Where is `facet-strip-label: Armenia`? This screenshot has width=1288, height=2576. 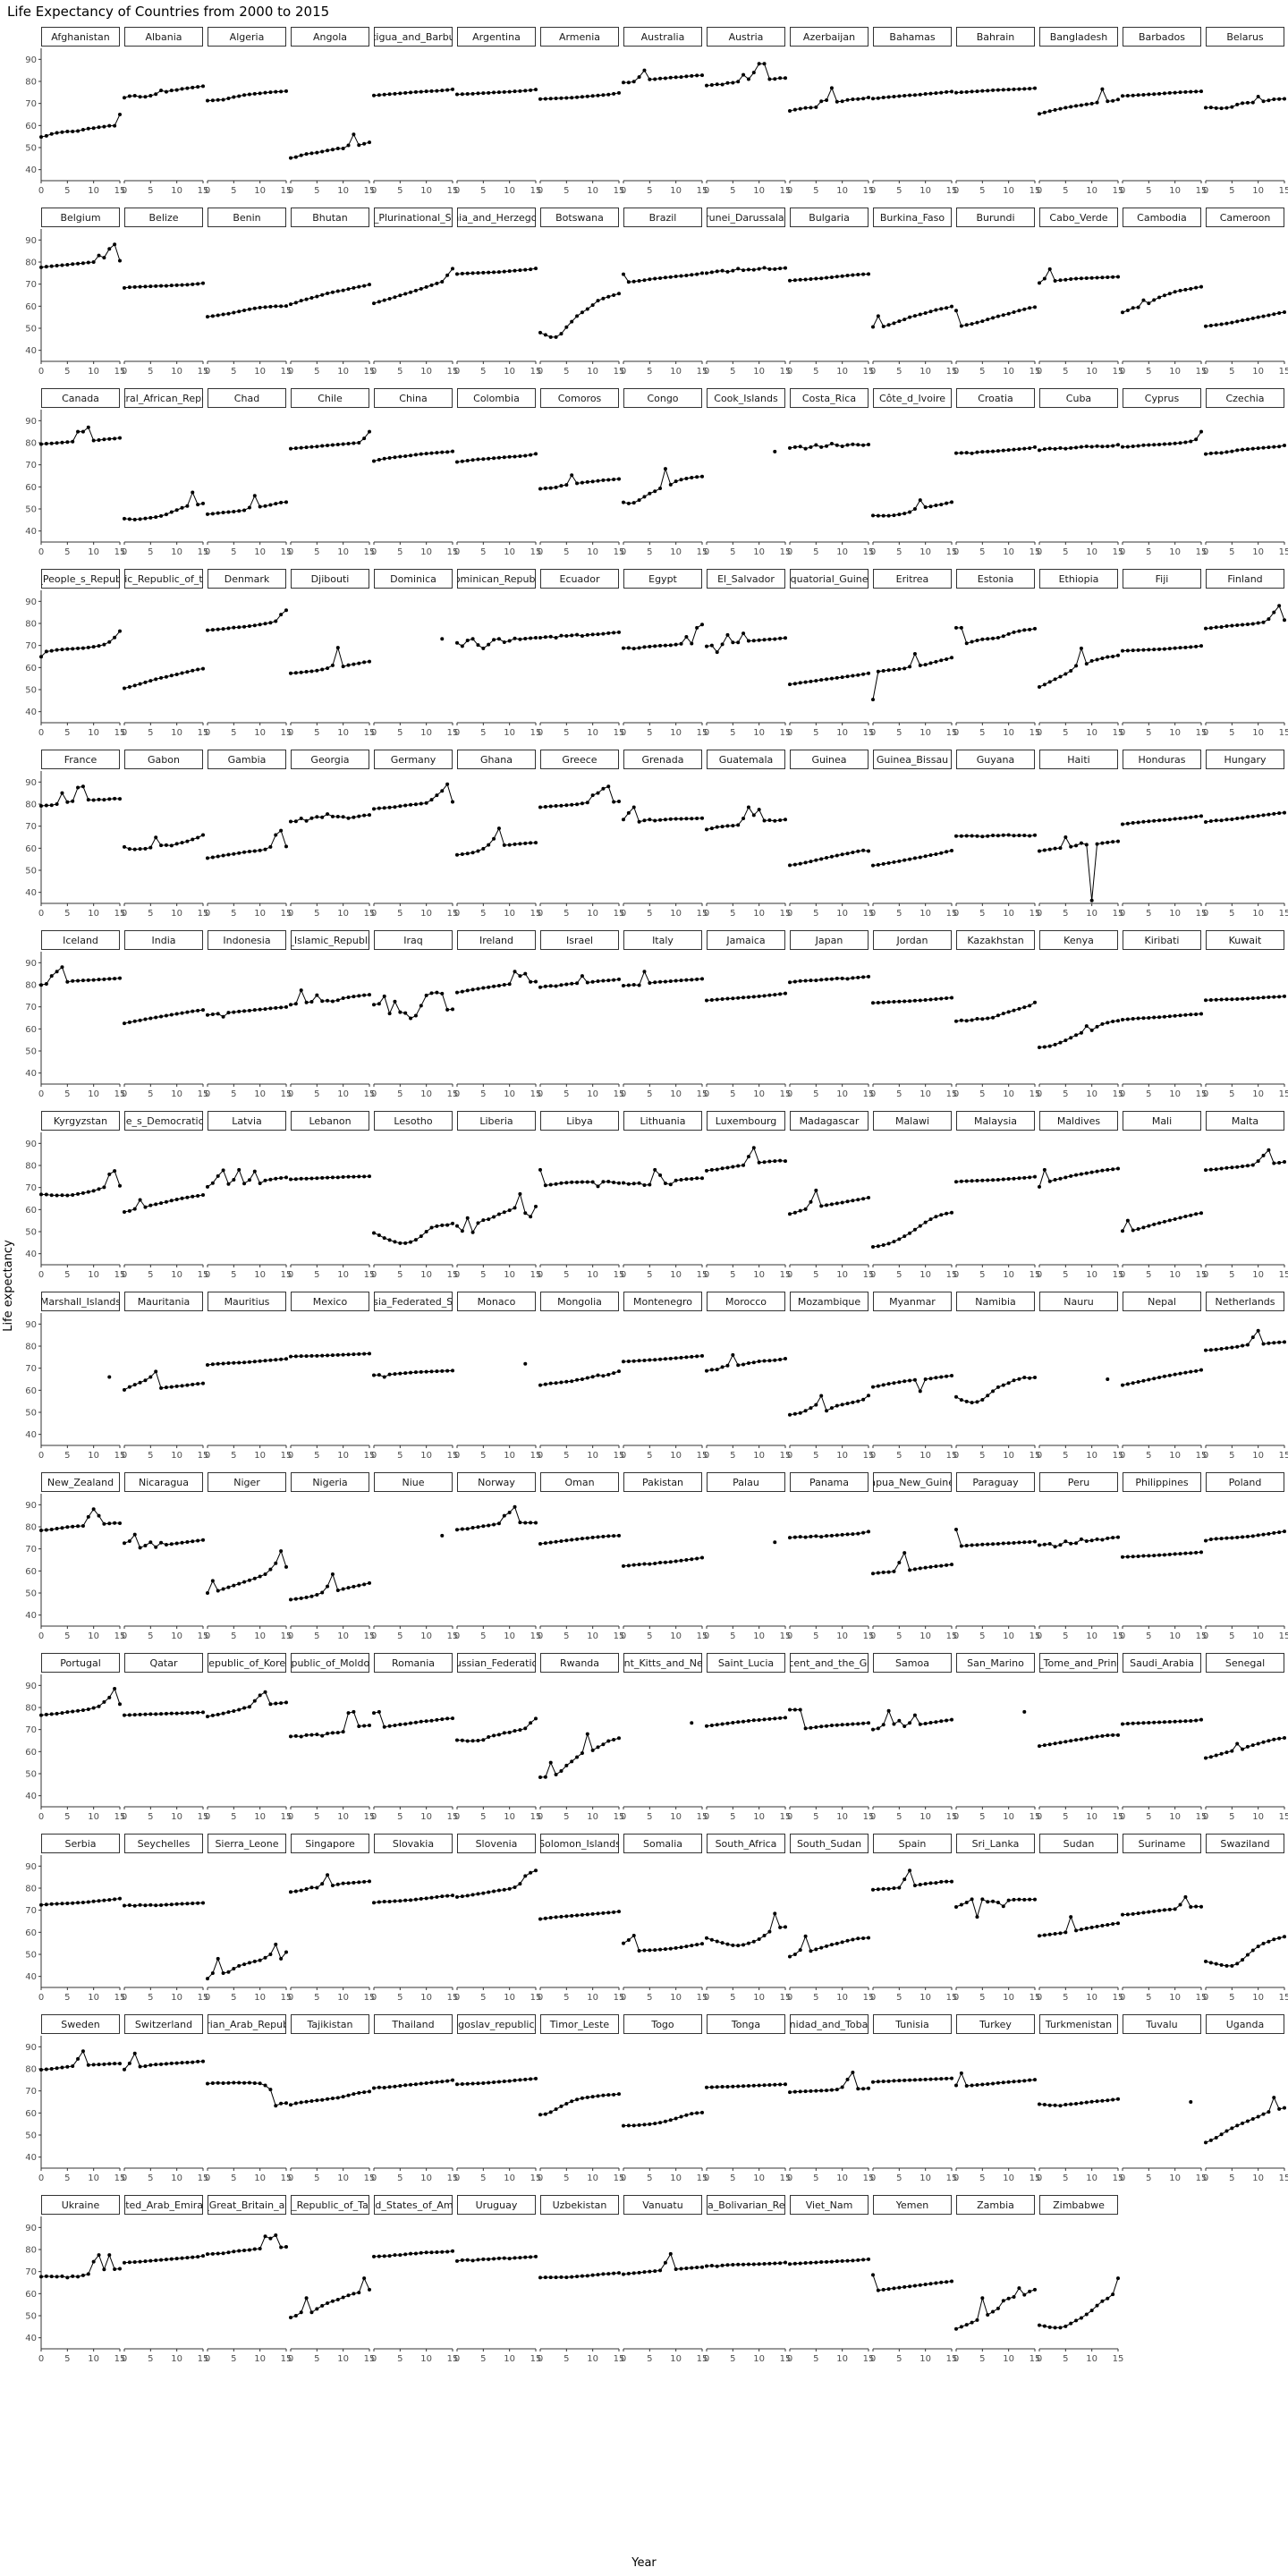 facet-strip-label: Armenia is located at coordinates (579, 37).